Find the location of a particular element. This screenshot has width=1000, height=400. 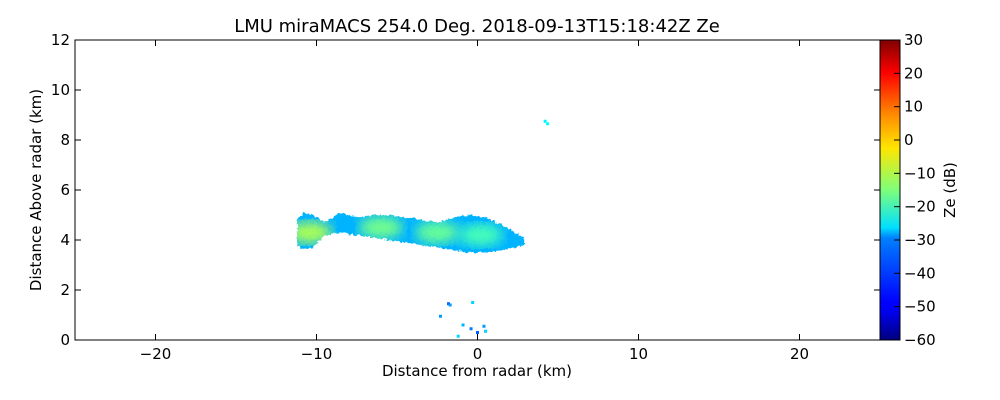

colorbar-tick-label: 0 is located at coordinates (909, 140).